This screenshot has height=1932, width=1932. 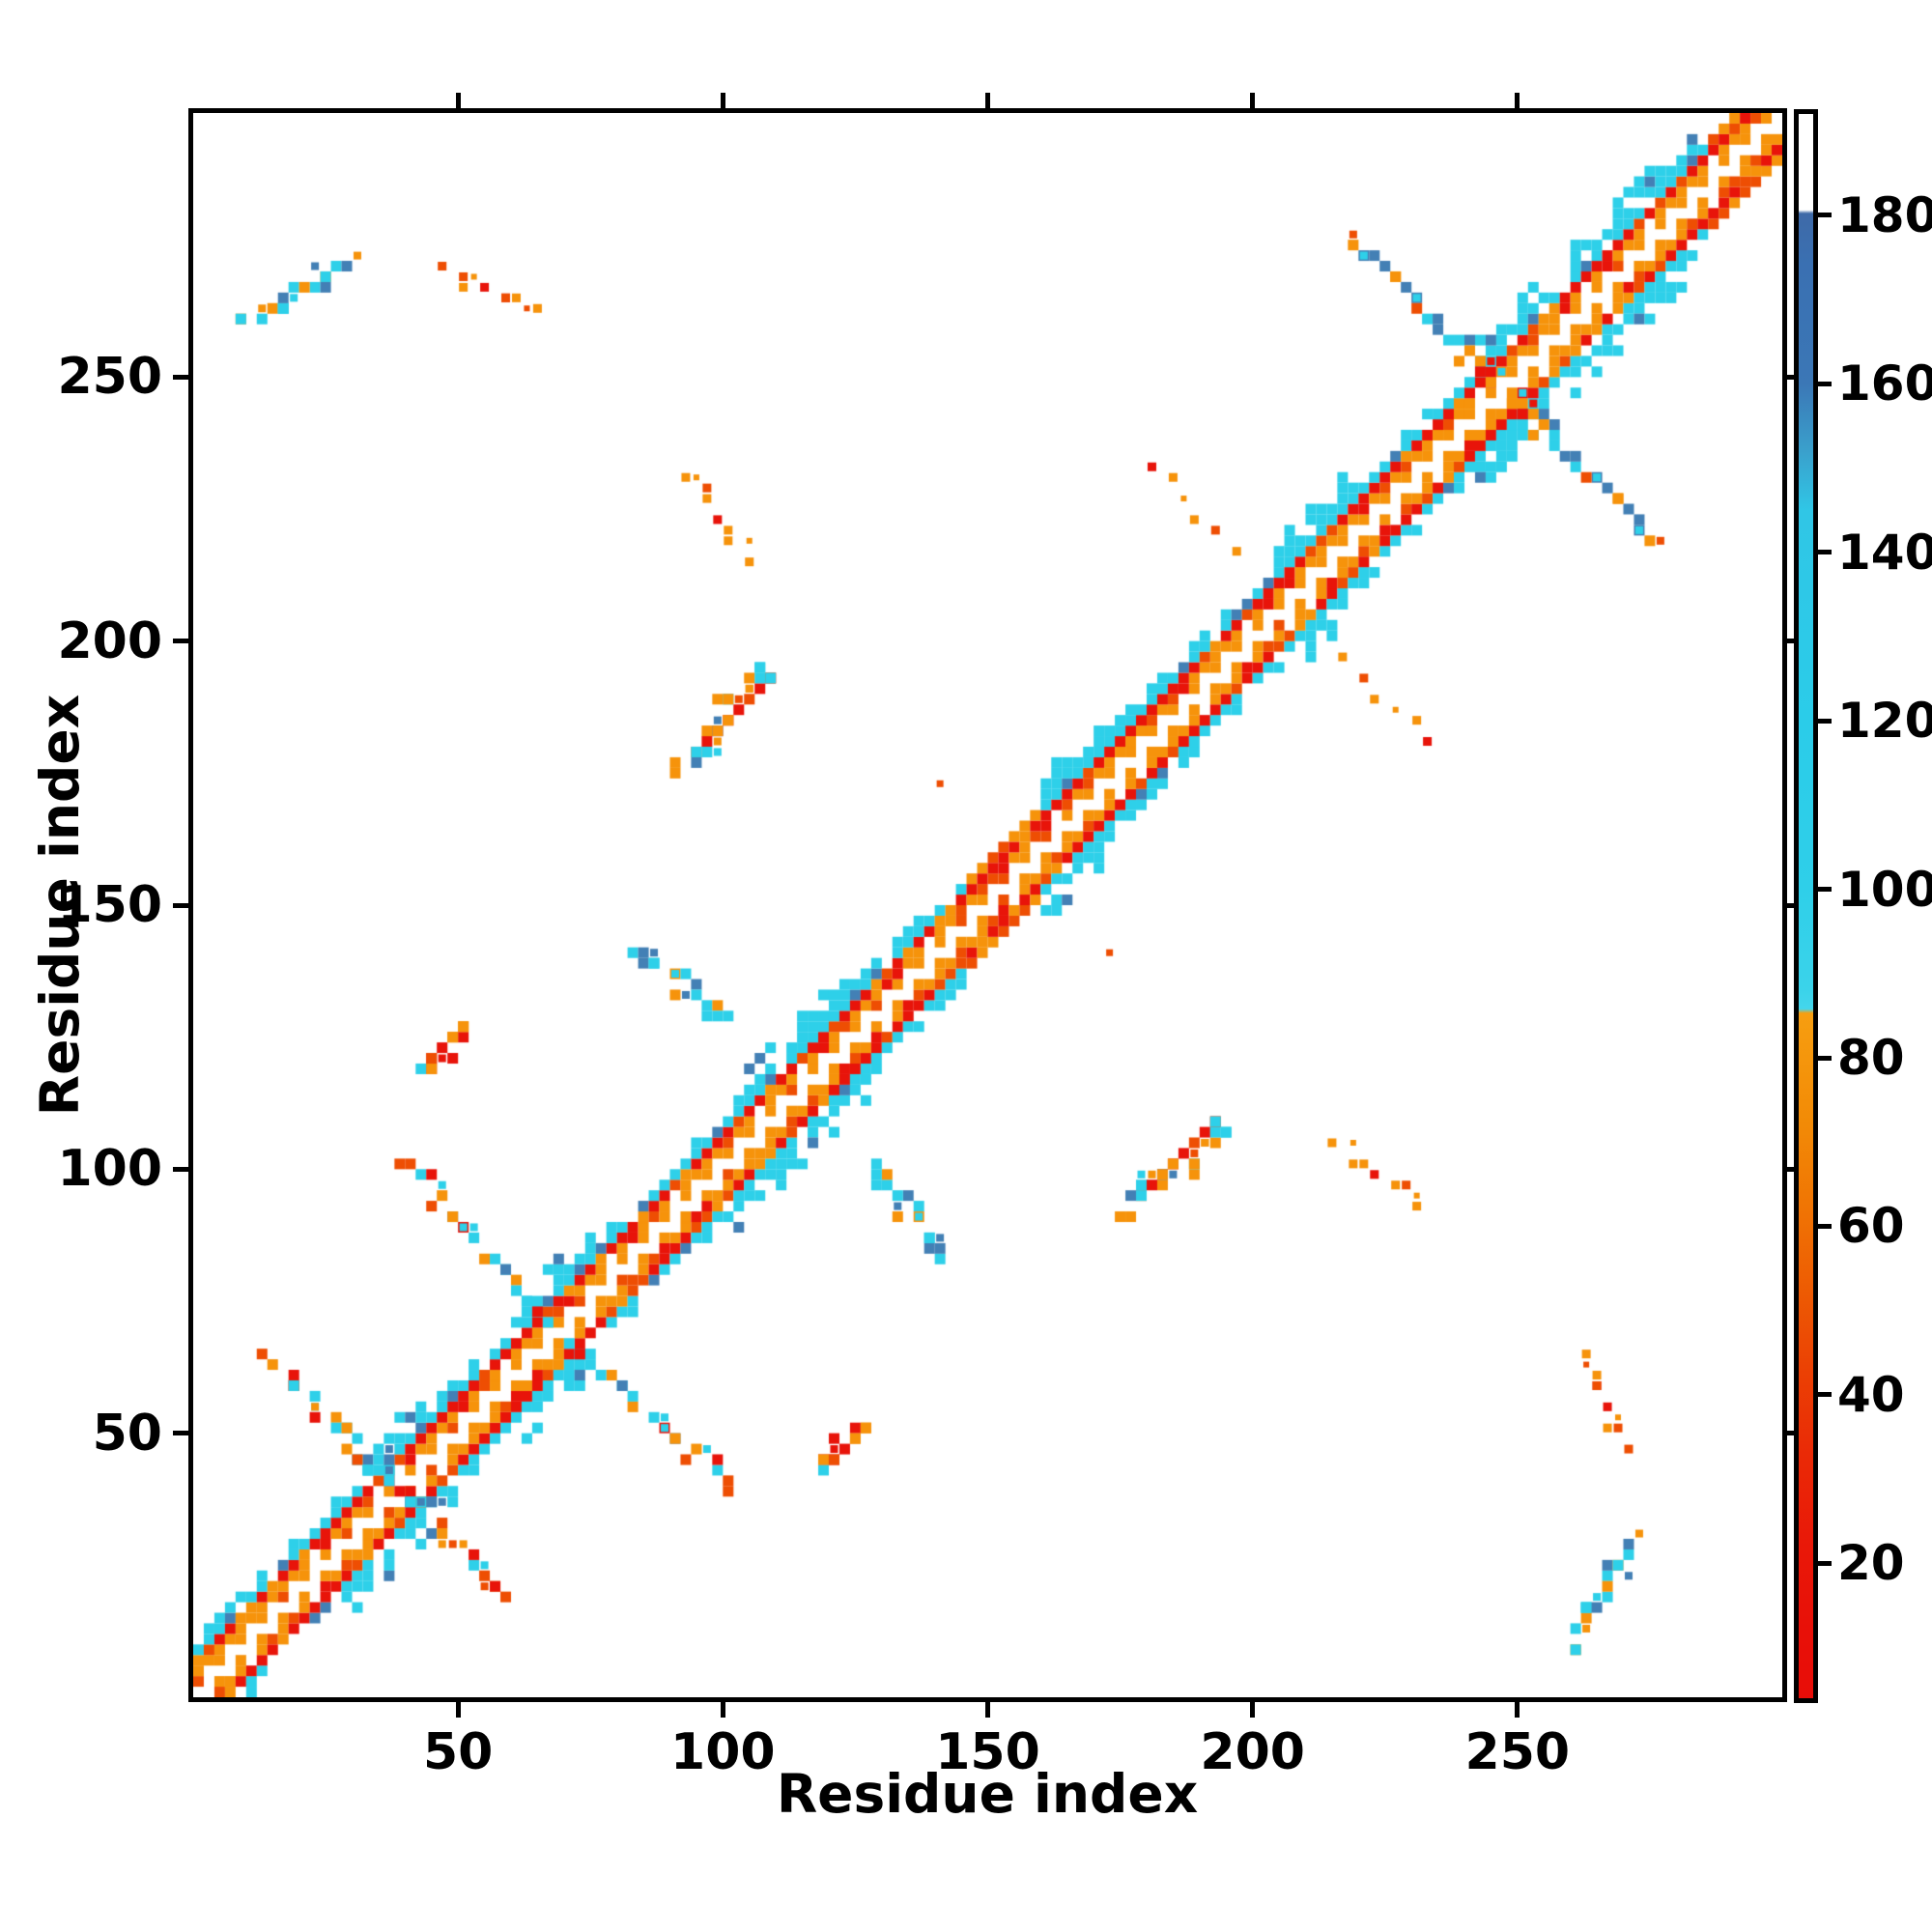 What do you see at coordinates (1884, 721) in the screenshot?
I see `colorbar-tick-label: 120` at bounding box center [1884, 721].